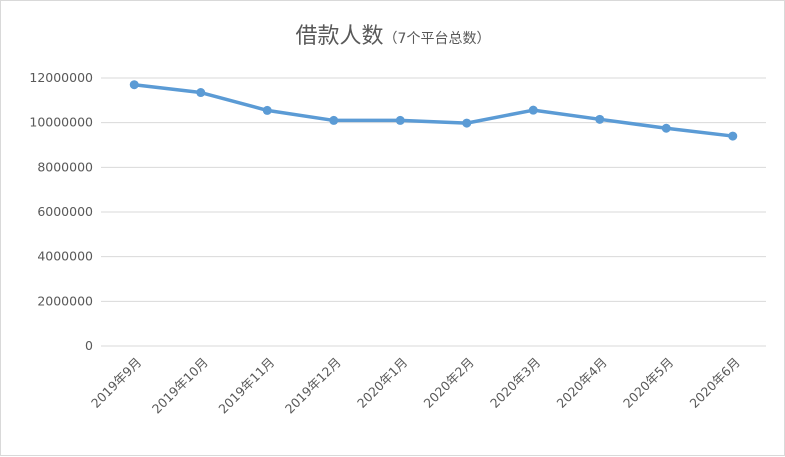  I want to click on series-group, so click(433, 110).